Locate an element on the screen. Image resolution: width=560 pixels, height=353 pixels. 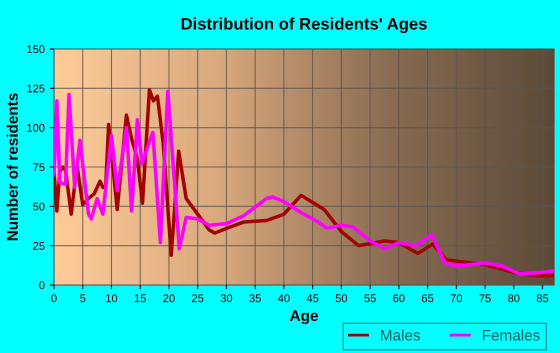
x-axis-title: Age is located at coordinates (304, 317).